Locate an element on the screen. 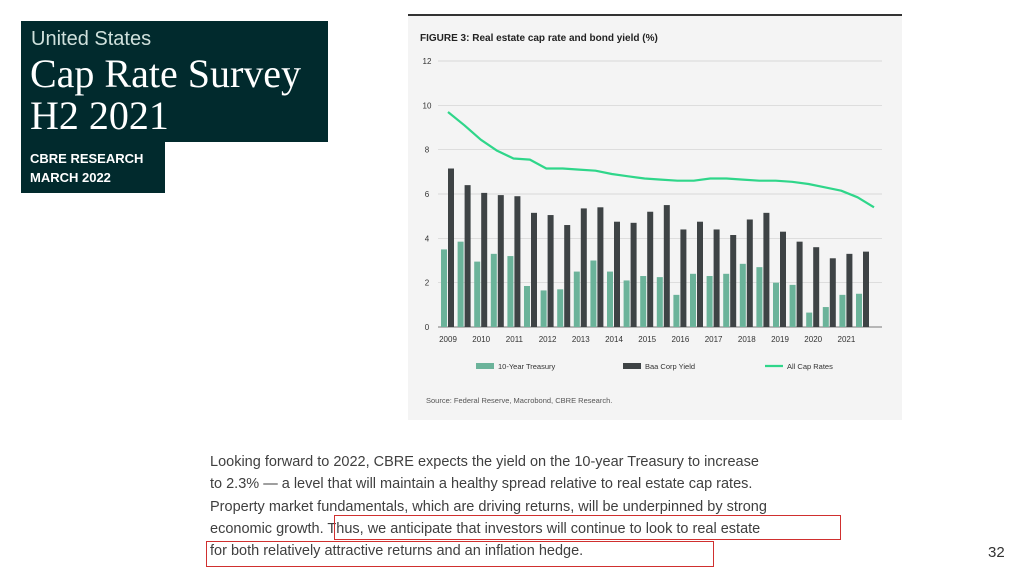  legend-label: Baa Corp Yield is located at coordinates (670, 366).